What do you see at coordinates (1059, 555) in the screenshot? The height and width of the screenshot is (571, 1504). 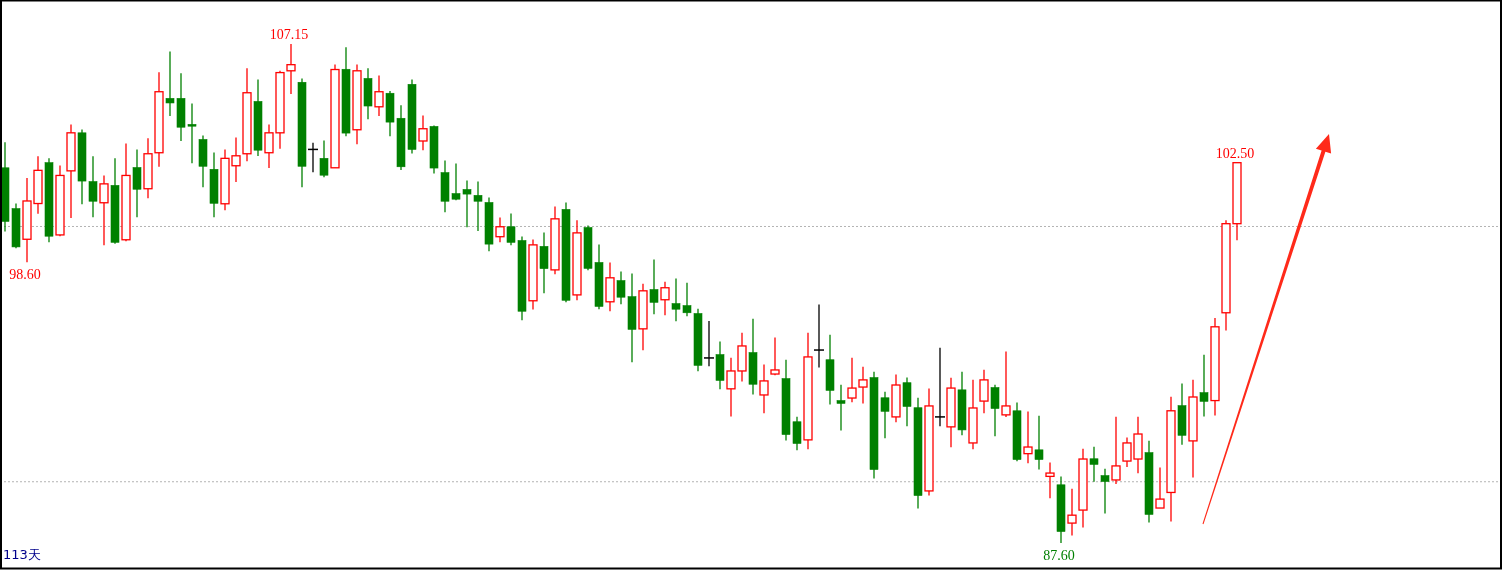 I see `annotation: 87.60` at bounding box center [1059, 555].